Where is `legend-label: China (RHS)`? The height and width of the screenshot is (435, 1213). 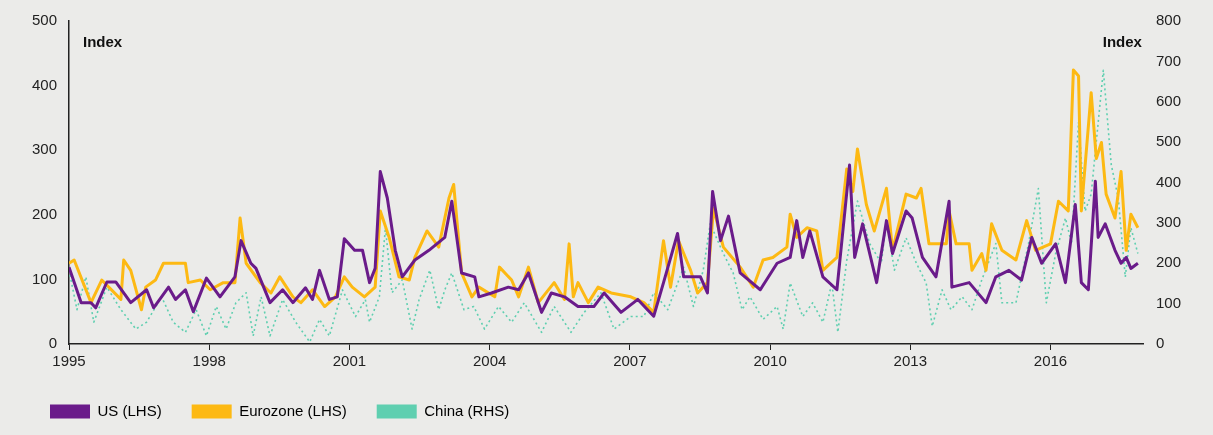
legend-label: China (RHS) is located at coordinates (467, 410).